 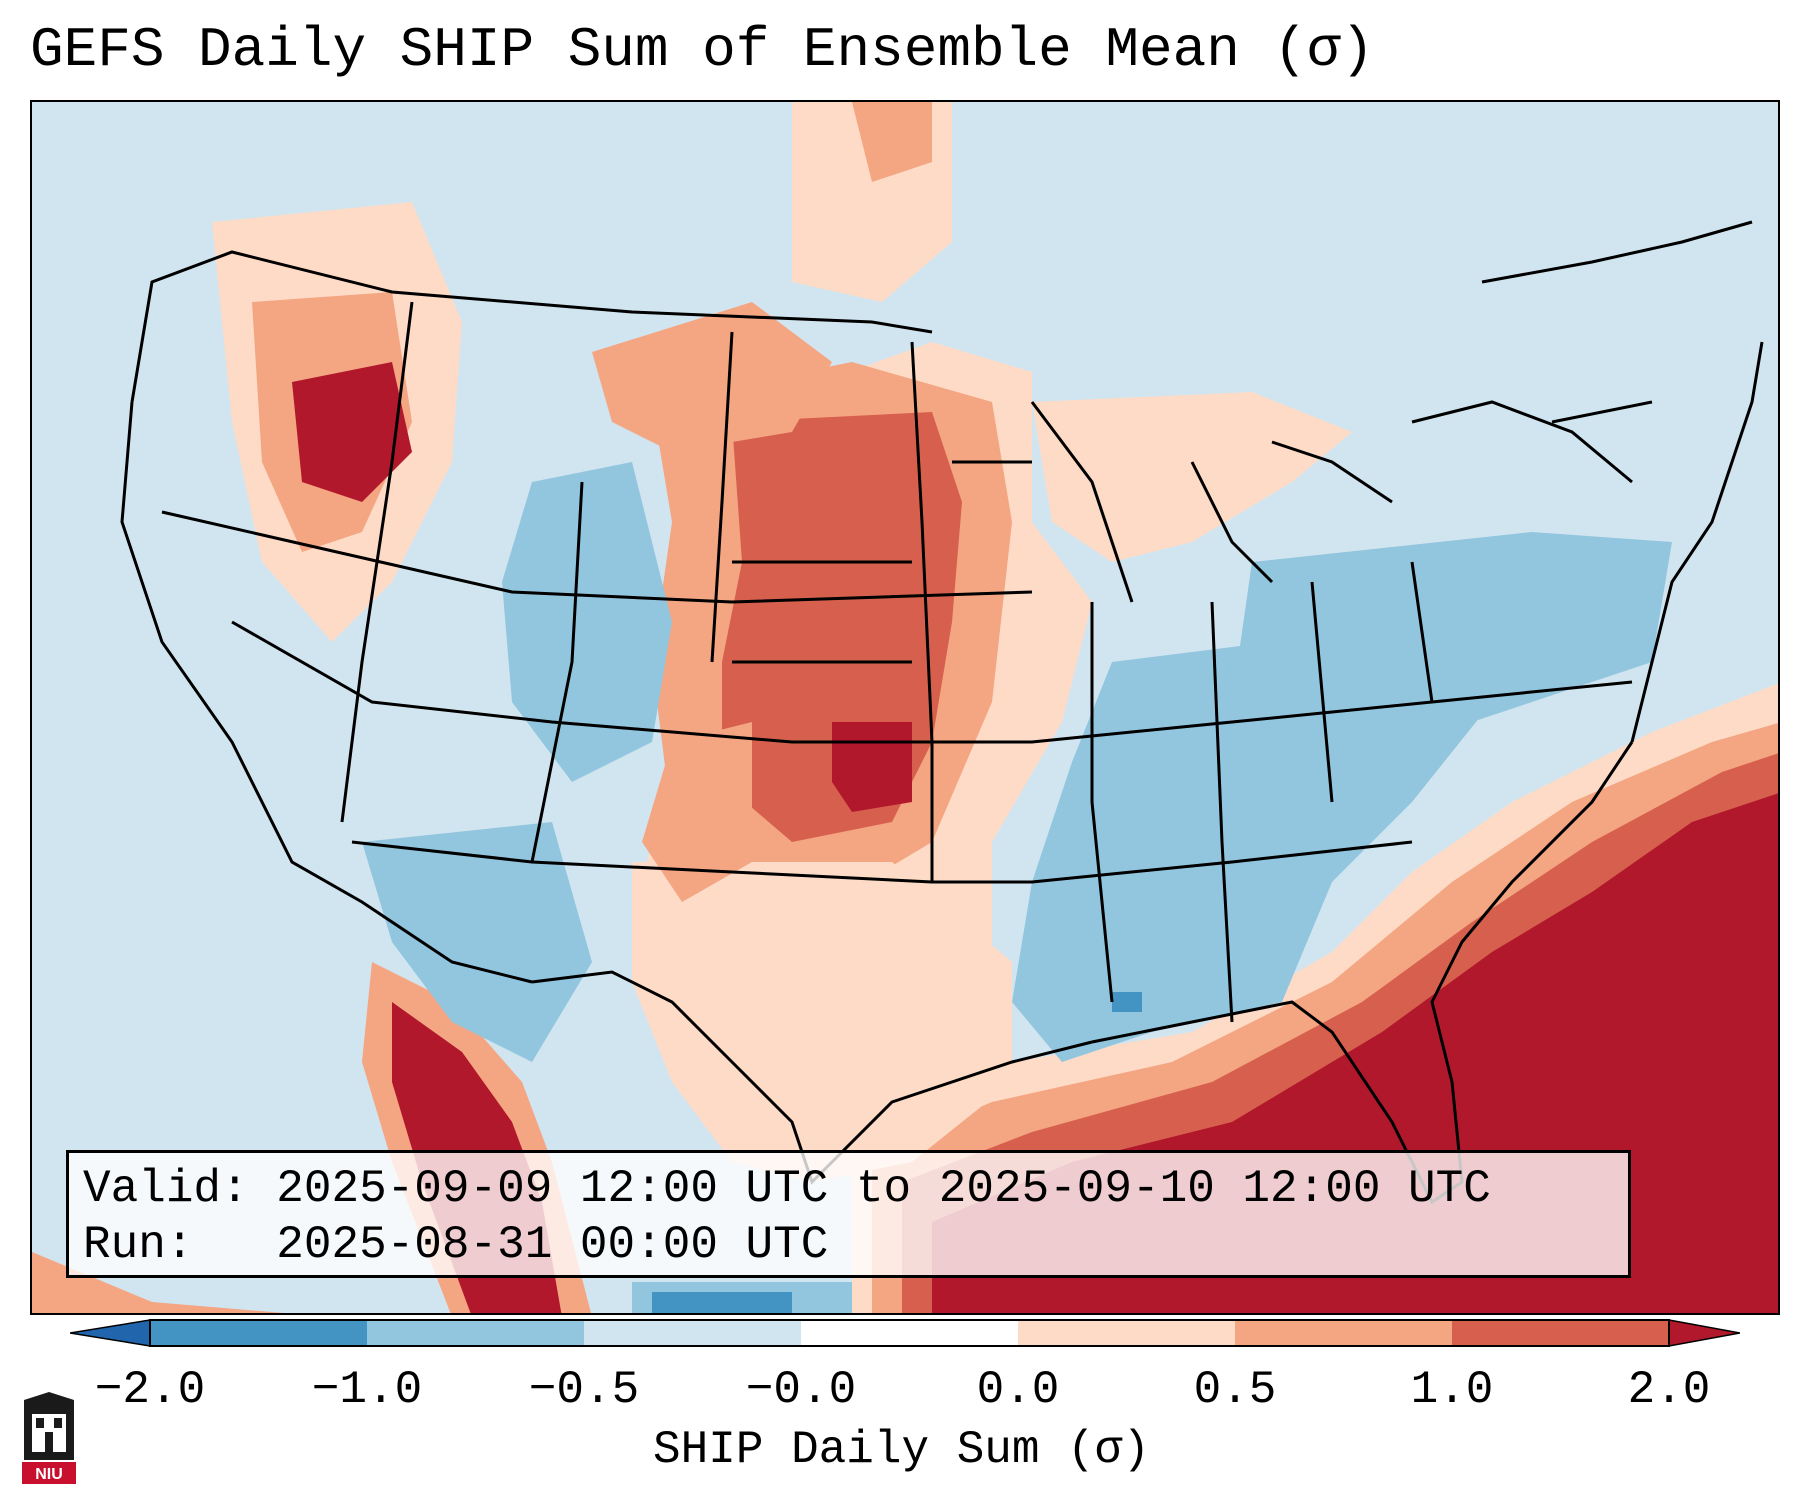 I want to click on arizona-anomaly-cool, so click(x=477, y=942).